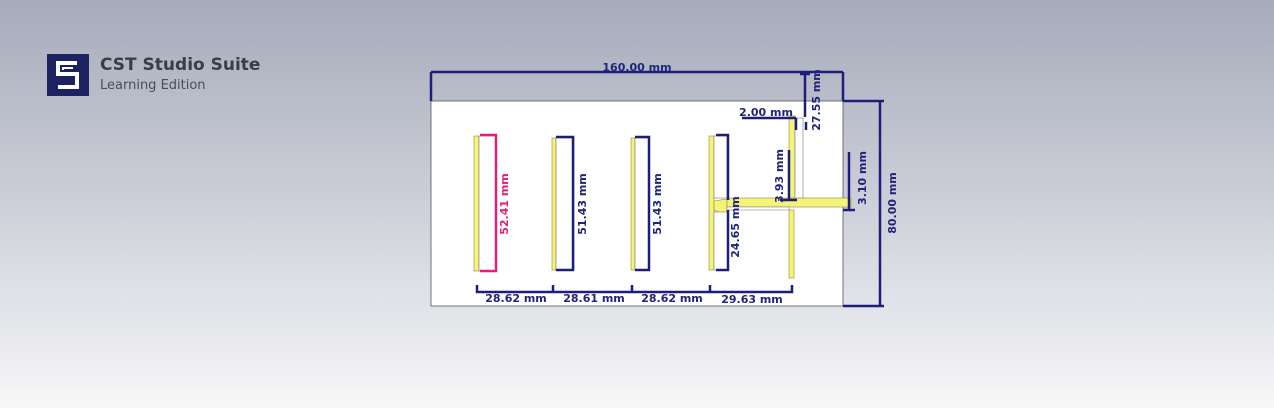 Image resolution: width=1274 pixels, height=408 pixels. I want to click on dim-top-gap: 27.55 mm, so click(816, 100).